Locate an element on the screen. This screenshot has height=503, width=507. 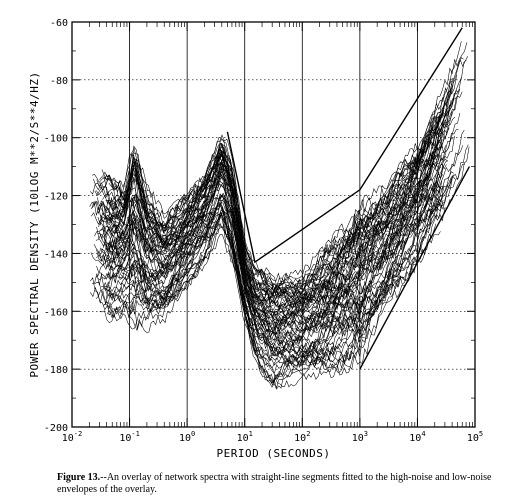
x-axis-title: PERIOD (SECONDS) is located at coordinates (274, 453).